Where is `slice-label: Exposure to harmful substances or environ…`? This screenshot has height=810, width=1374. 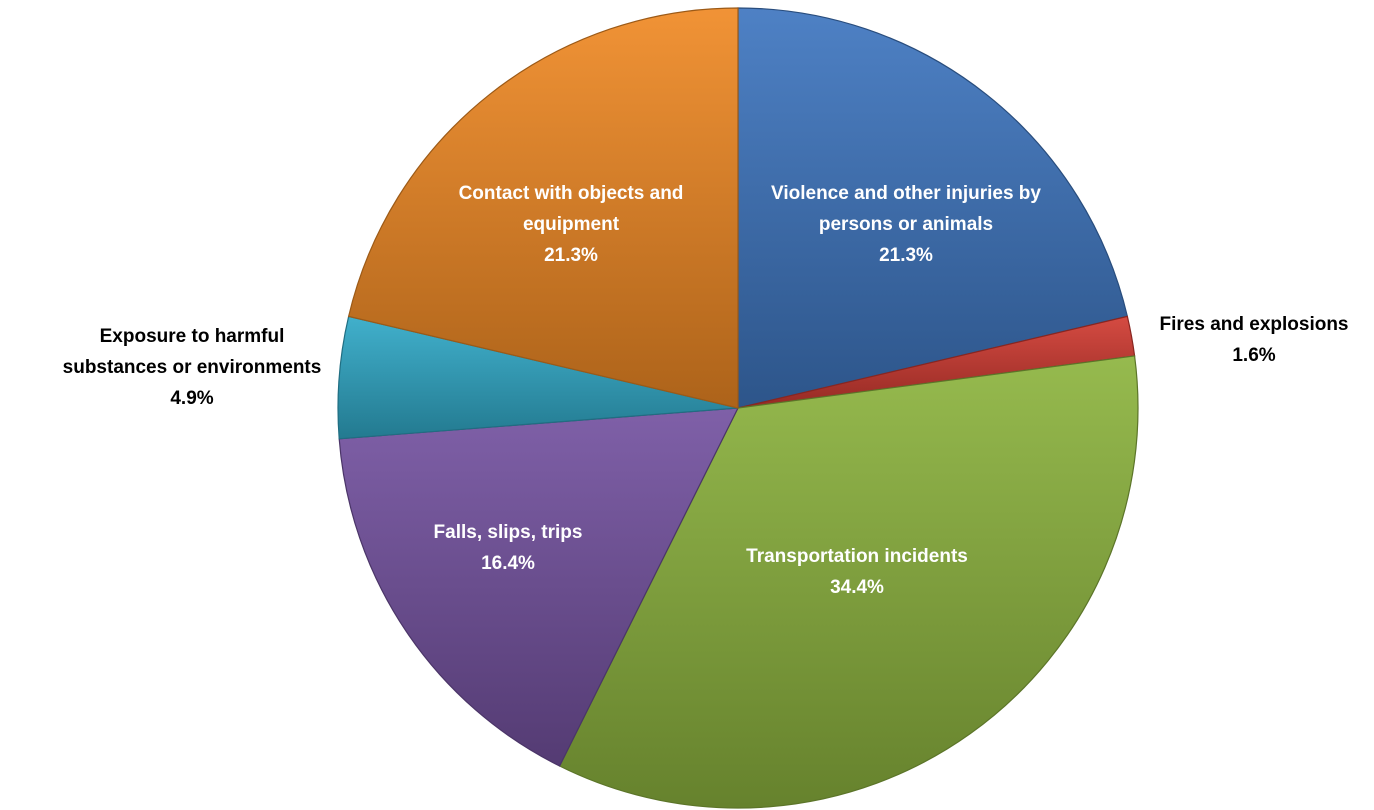
slice-label: Exposure to harmful substances or environ… is located at coordinates (192, 367).